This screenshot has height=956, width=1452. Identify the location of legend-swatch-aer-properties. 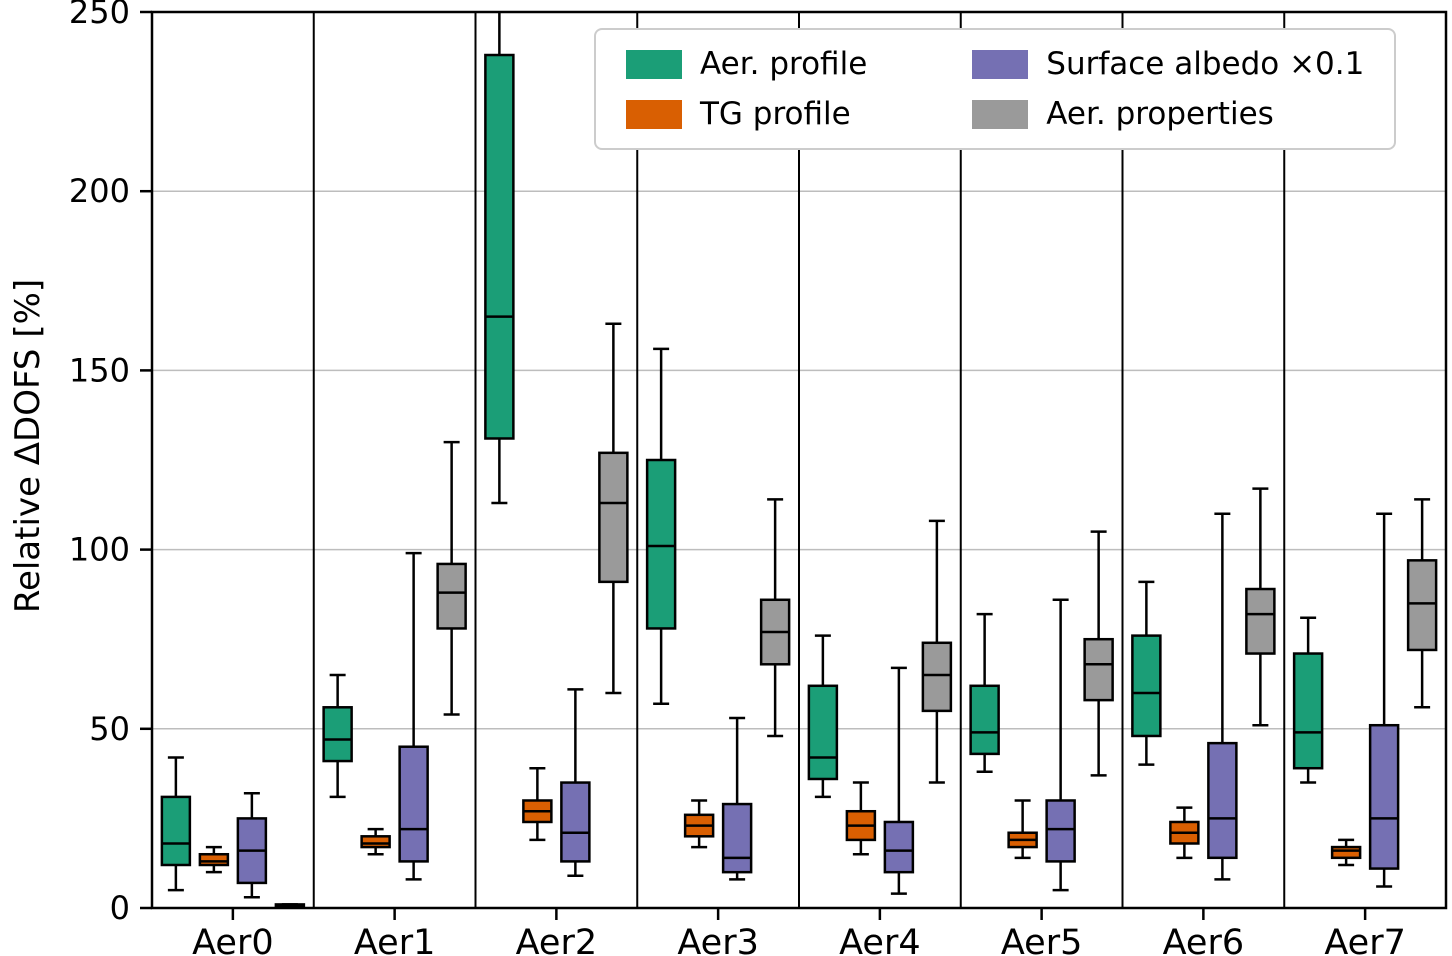
(1000, 114).